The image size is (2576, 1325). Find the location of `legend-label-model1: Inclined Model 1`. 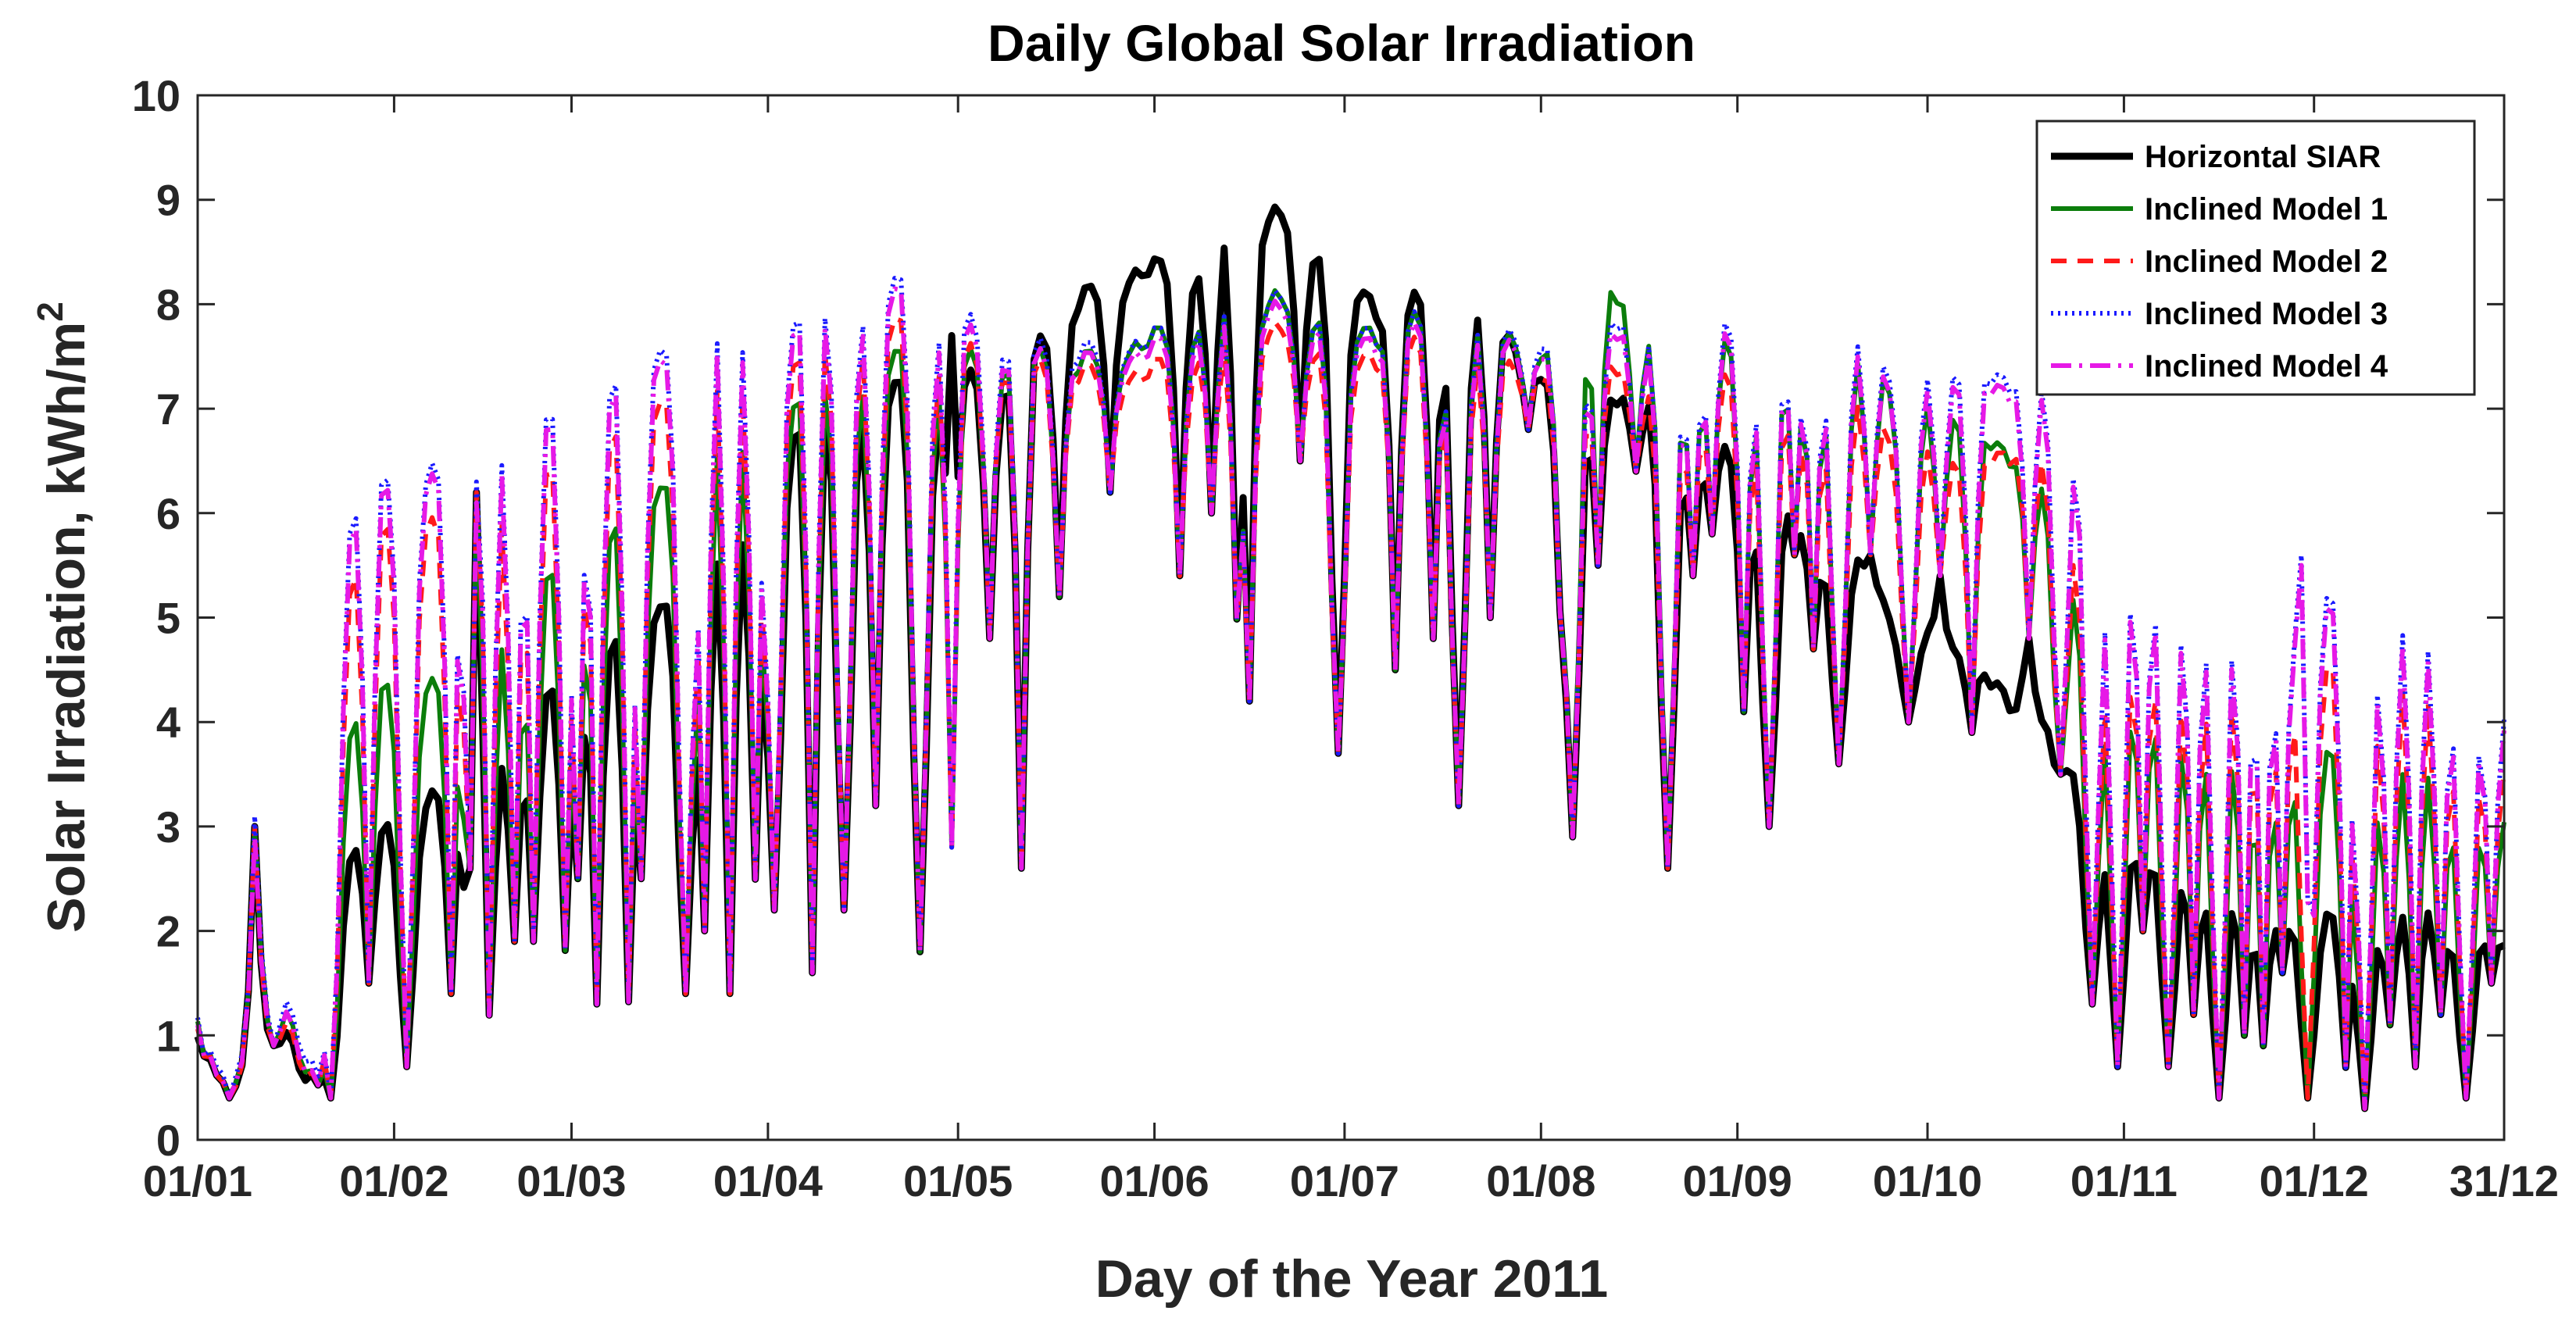

legend-label-model1: Inclined Model 1 is located at coordinates (2267, 210).